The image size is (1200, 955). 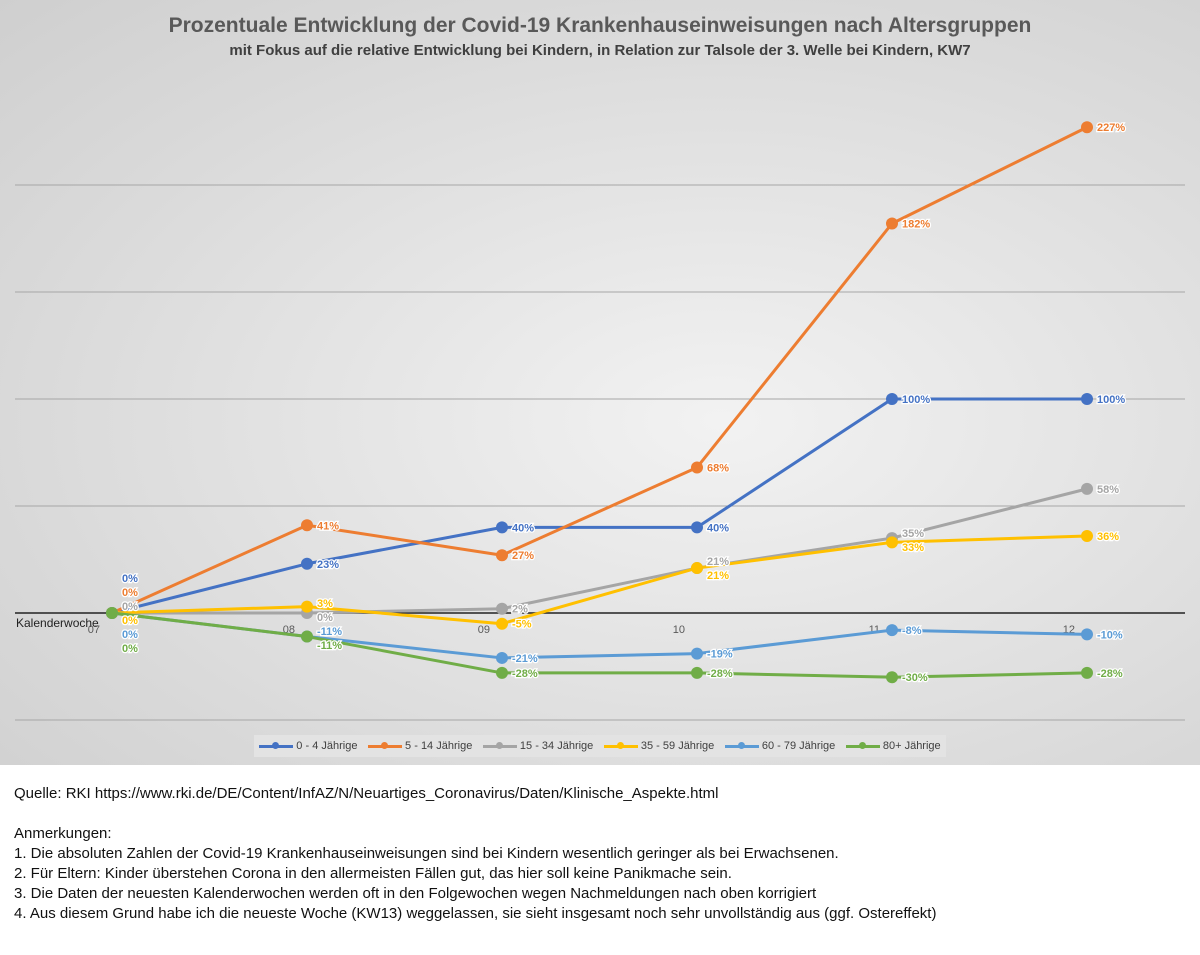 I want to click on data-label: 182%, so click(x=916, y=225).